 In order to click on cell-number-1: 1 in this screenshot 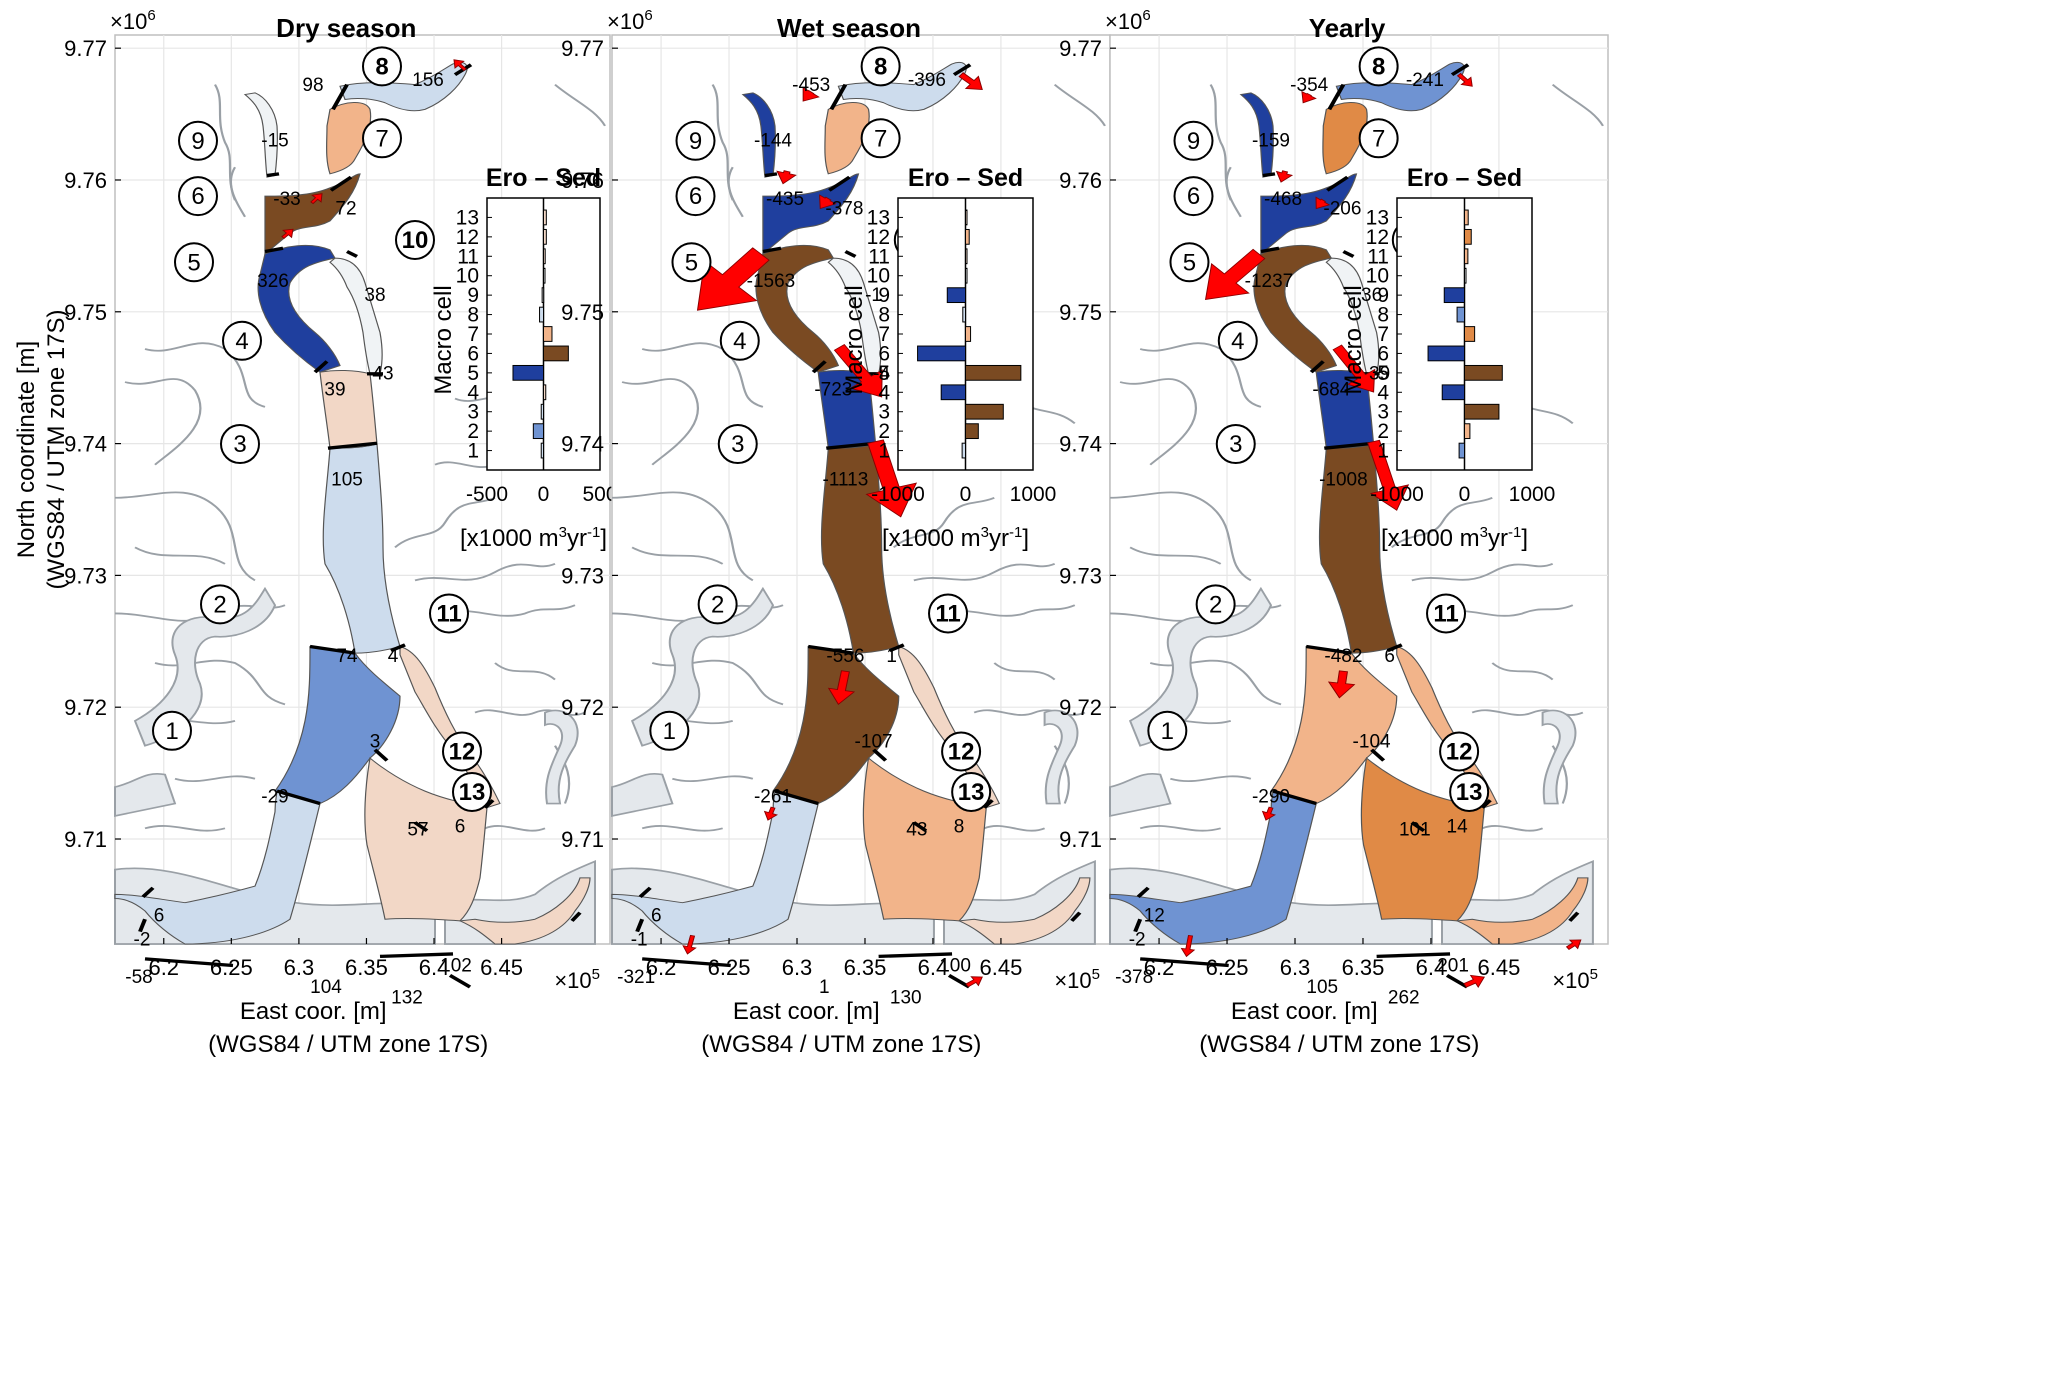, I will do `click(669, 731)`.